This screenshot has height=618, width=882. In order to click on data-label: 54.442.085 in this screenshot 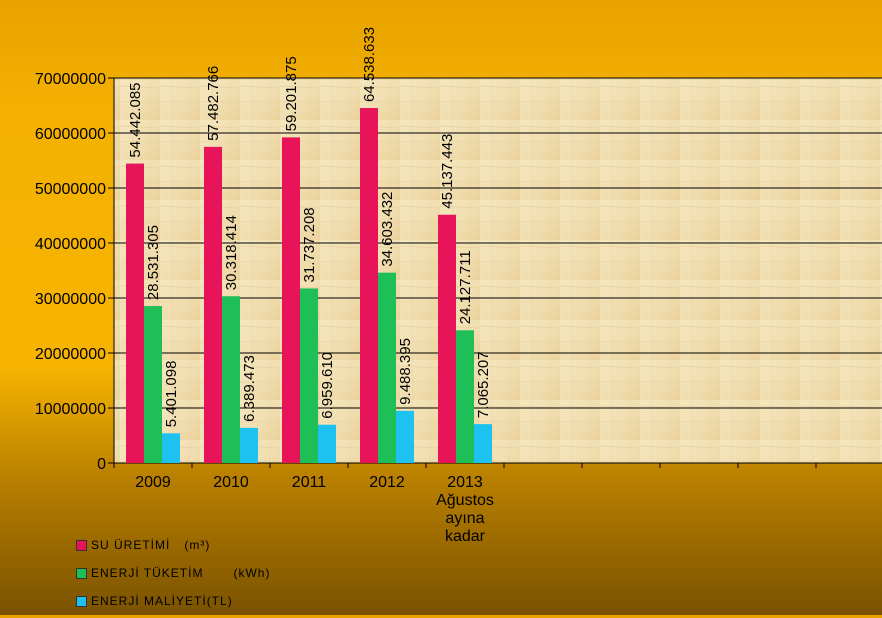, I will do `click(135, 119)`.